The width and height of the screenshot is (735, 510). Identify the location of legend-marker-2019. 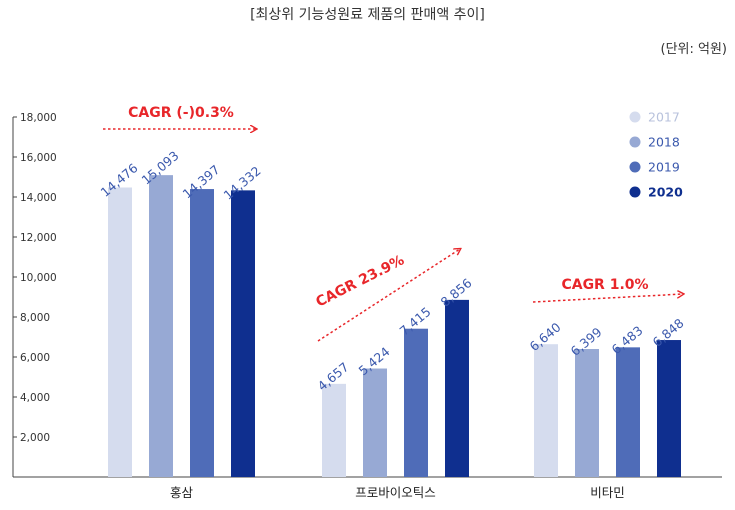
(635, 167).